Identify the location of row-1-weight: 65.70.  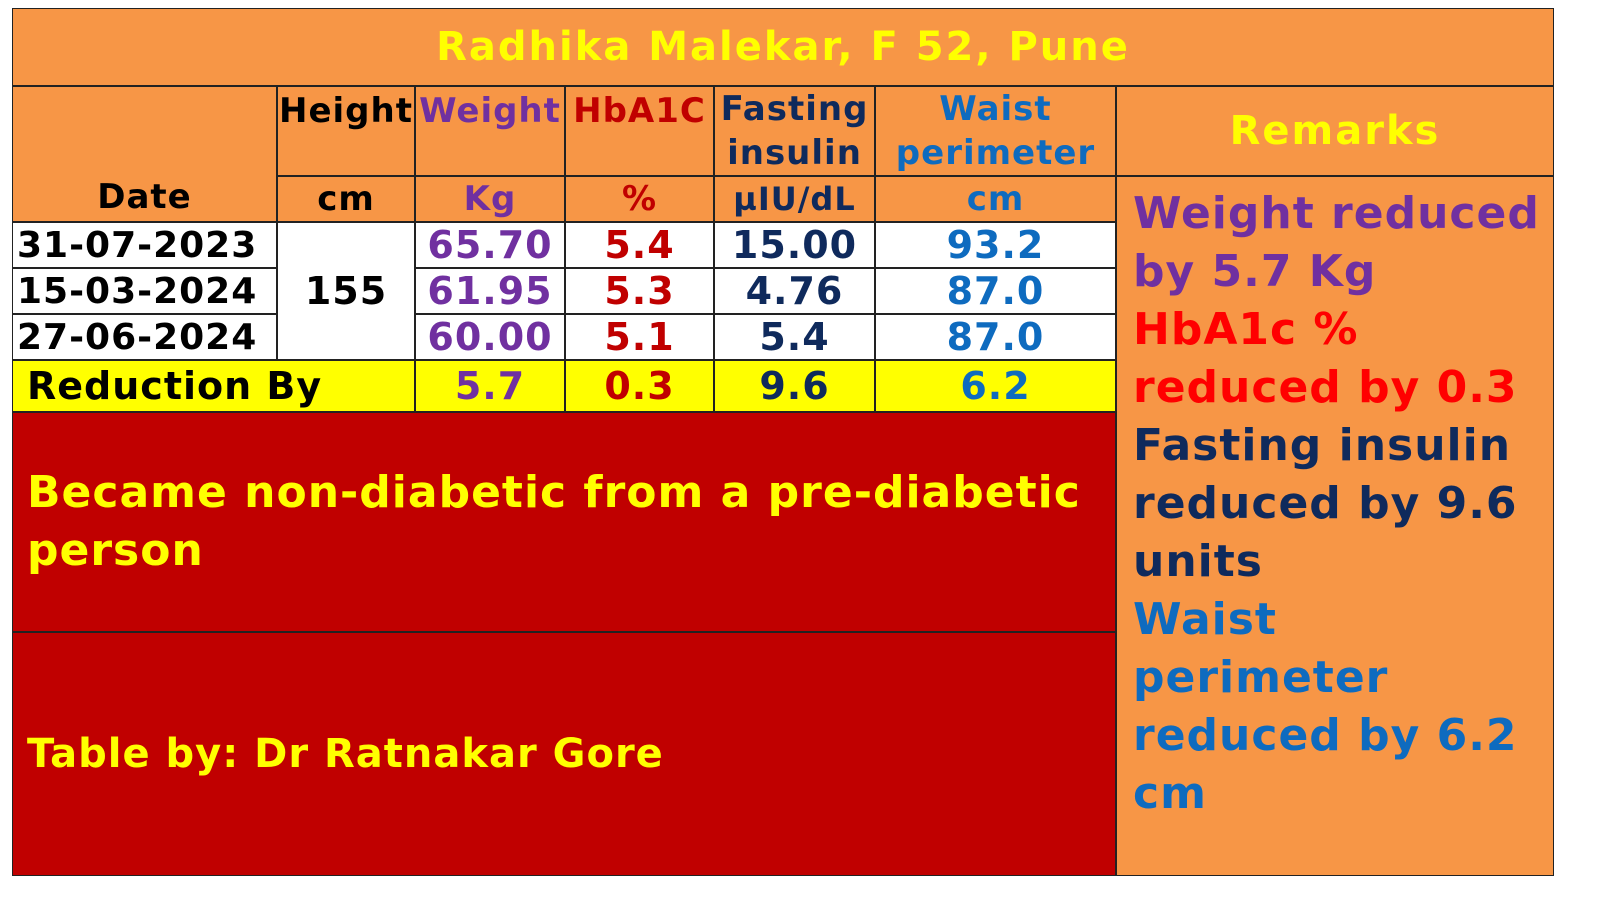
(490, 245).